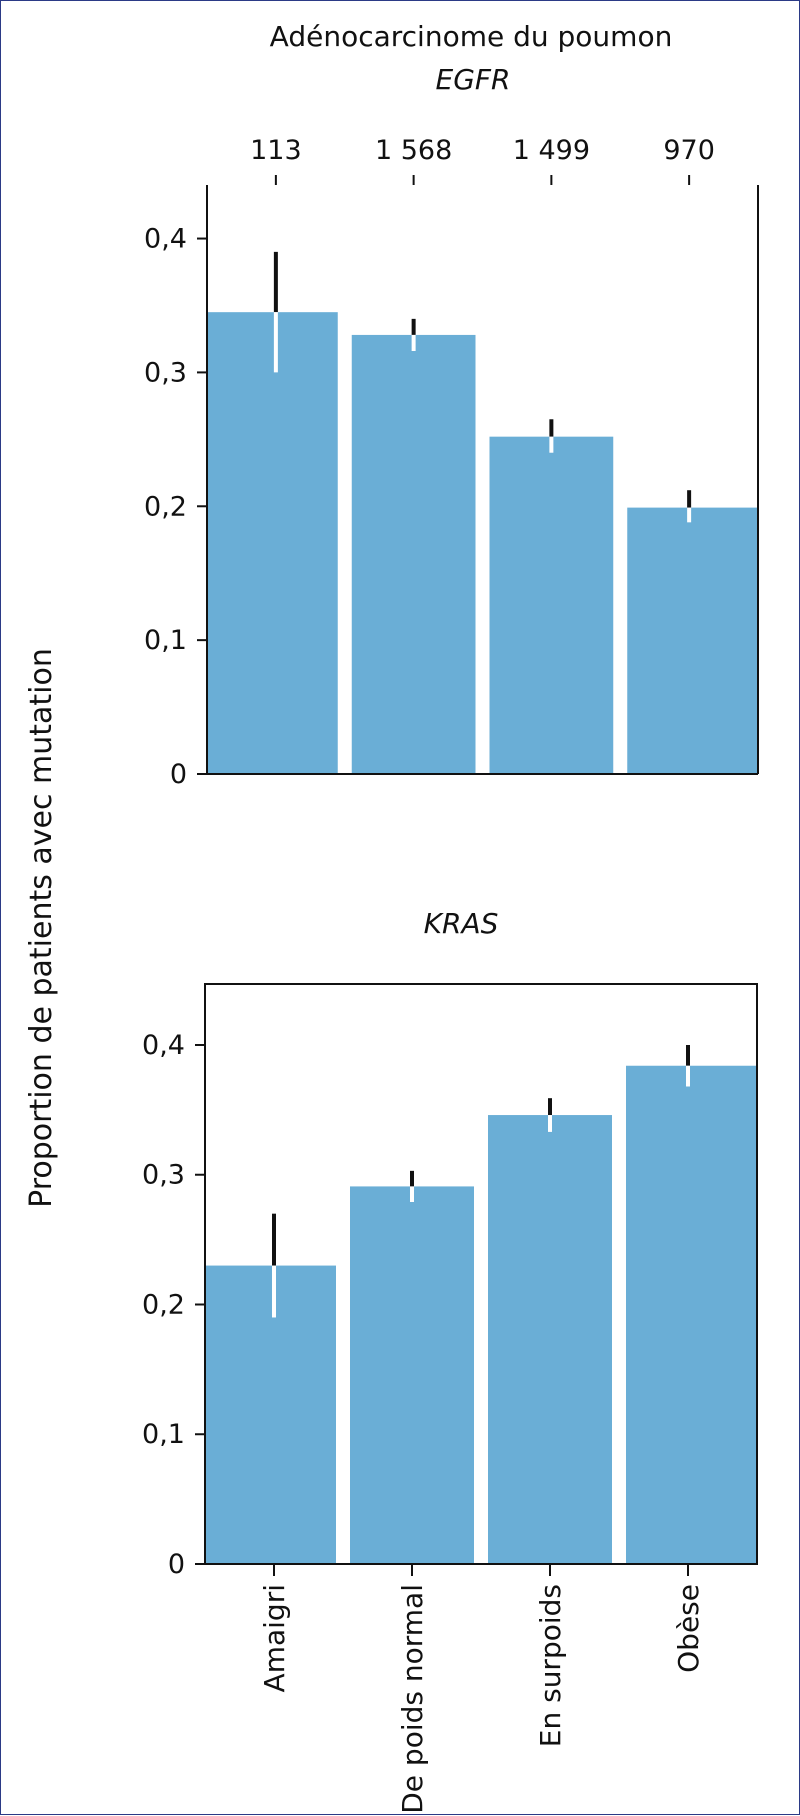 The width and height of the screenshot is (800, 1816). Describe the element at coordinates (41, 928) in the screenshot. I see `y-axis-label: Proportion de patients avec mutation` at that location.